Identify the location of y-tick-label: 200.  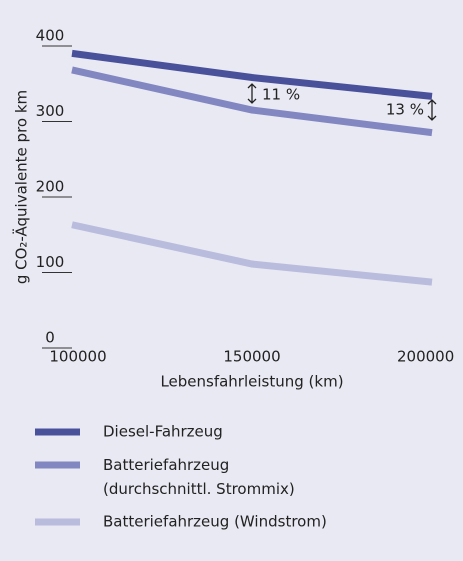
(50, 187).